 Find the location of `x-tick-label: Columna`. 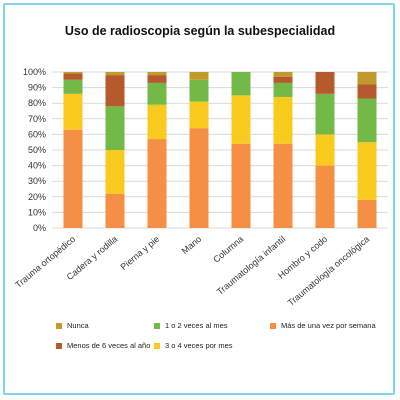

x-tick-label: Columna is located at coordinates (228, 249).